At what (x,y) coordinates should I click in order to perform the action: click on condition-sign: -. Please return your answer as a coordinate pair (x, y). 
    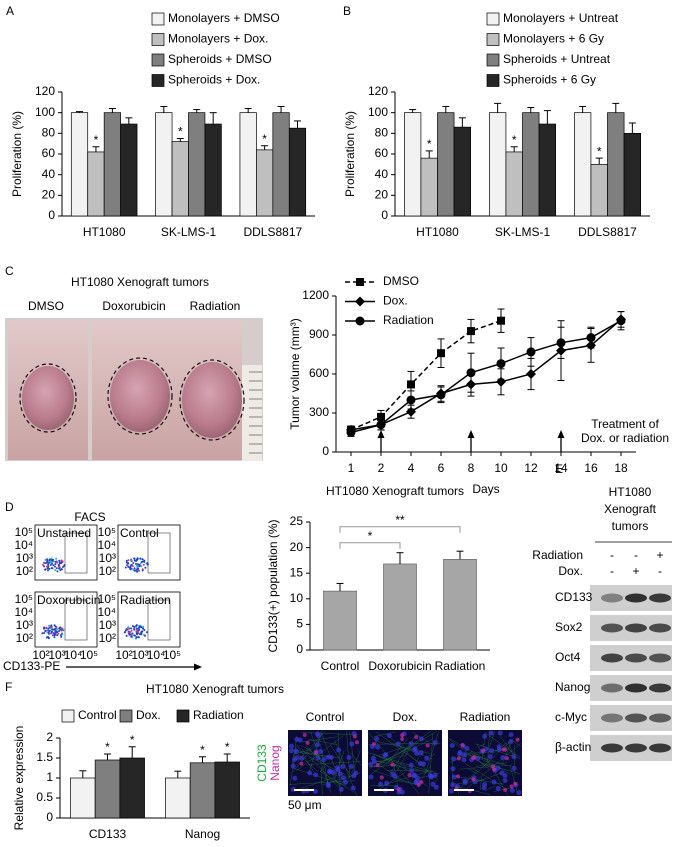
    Looking at the image, I should click on (612, 555).